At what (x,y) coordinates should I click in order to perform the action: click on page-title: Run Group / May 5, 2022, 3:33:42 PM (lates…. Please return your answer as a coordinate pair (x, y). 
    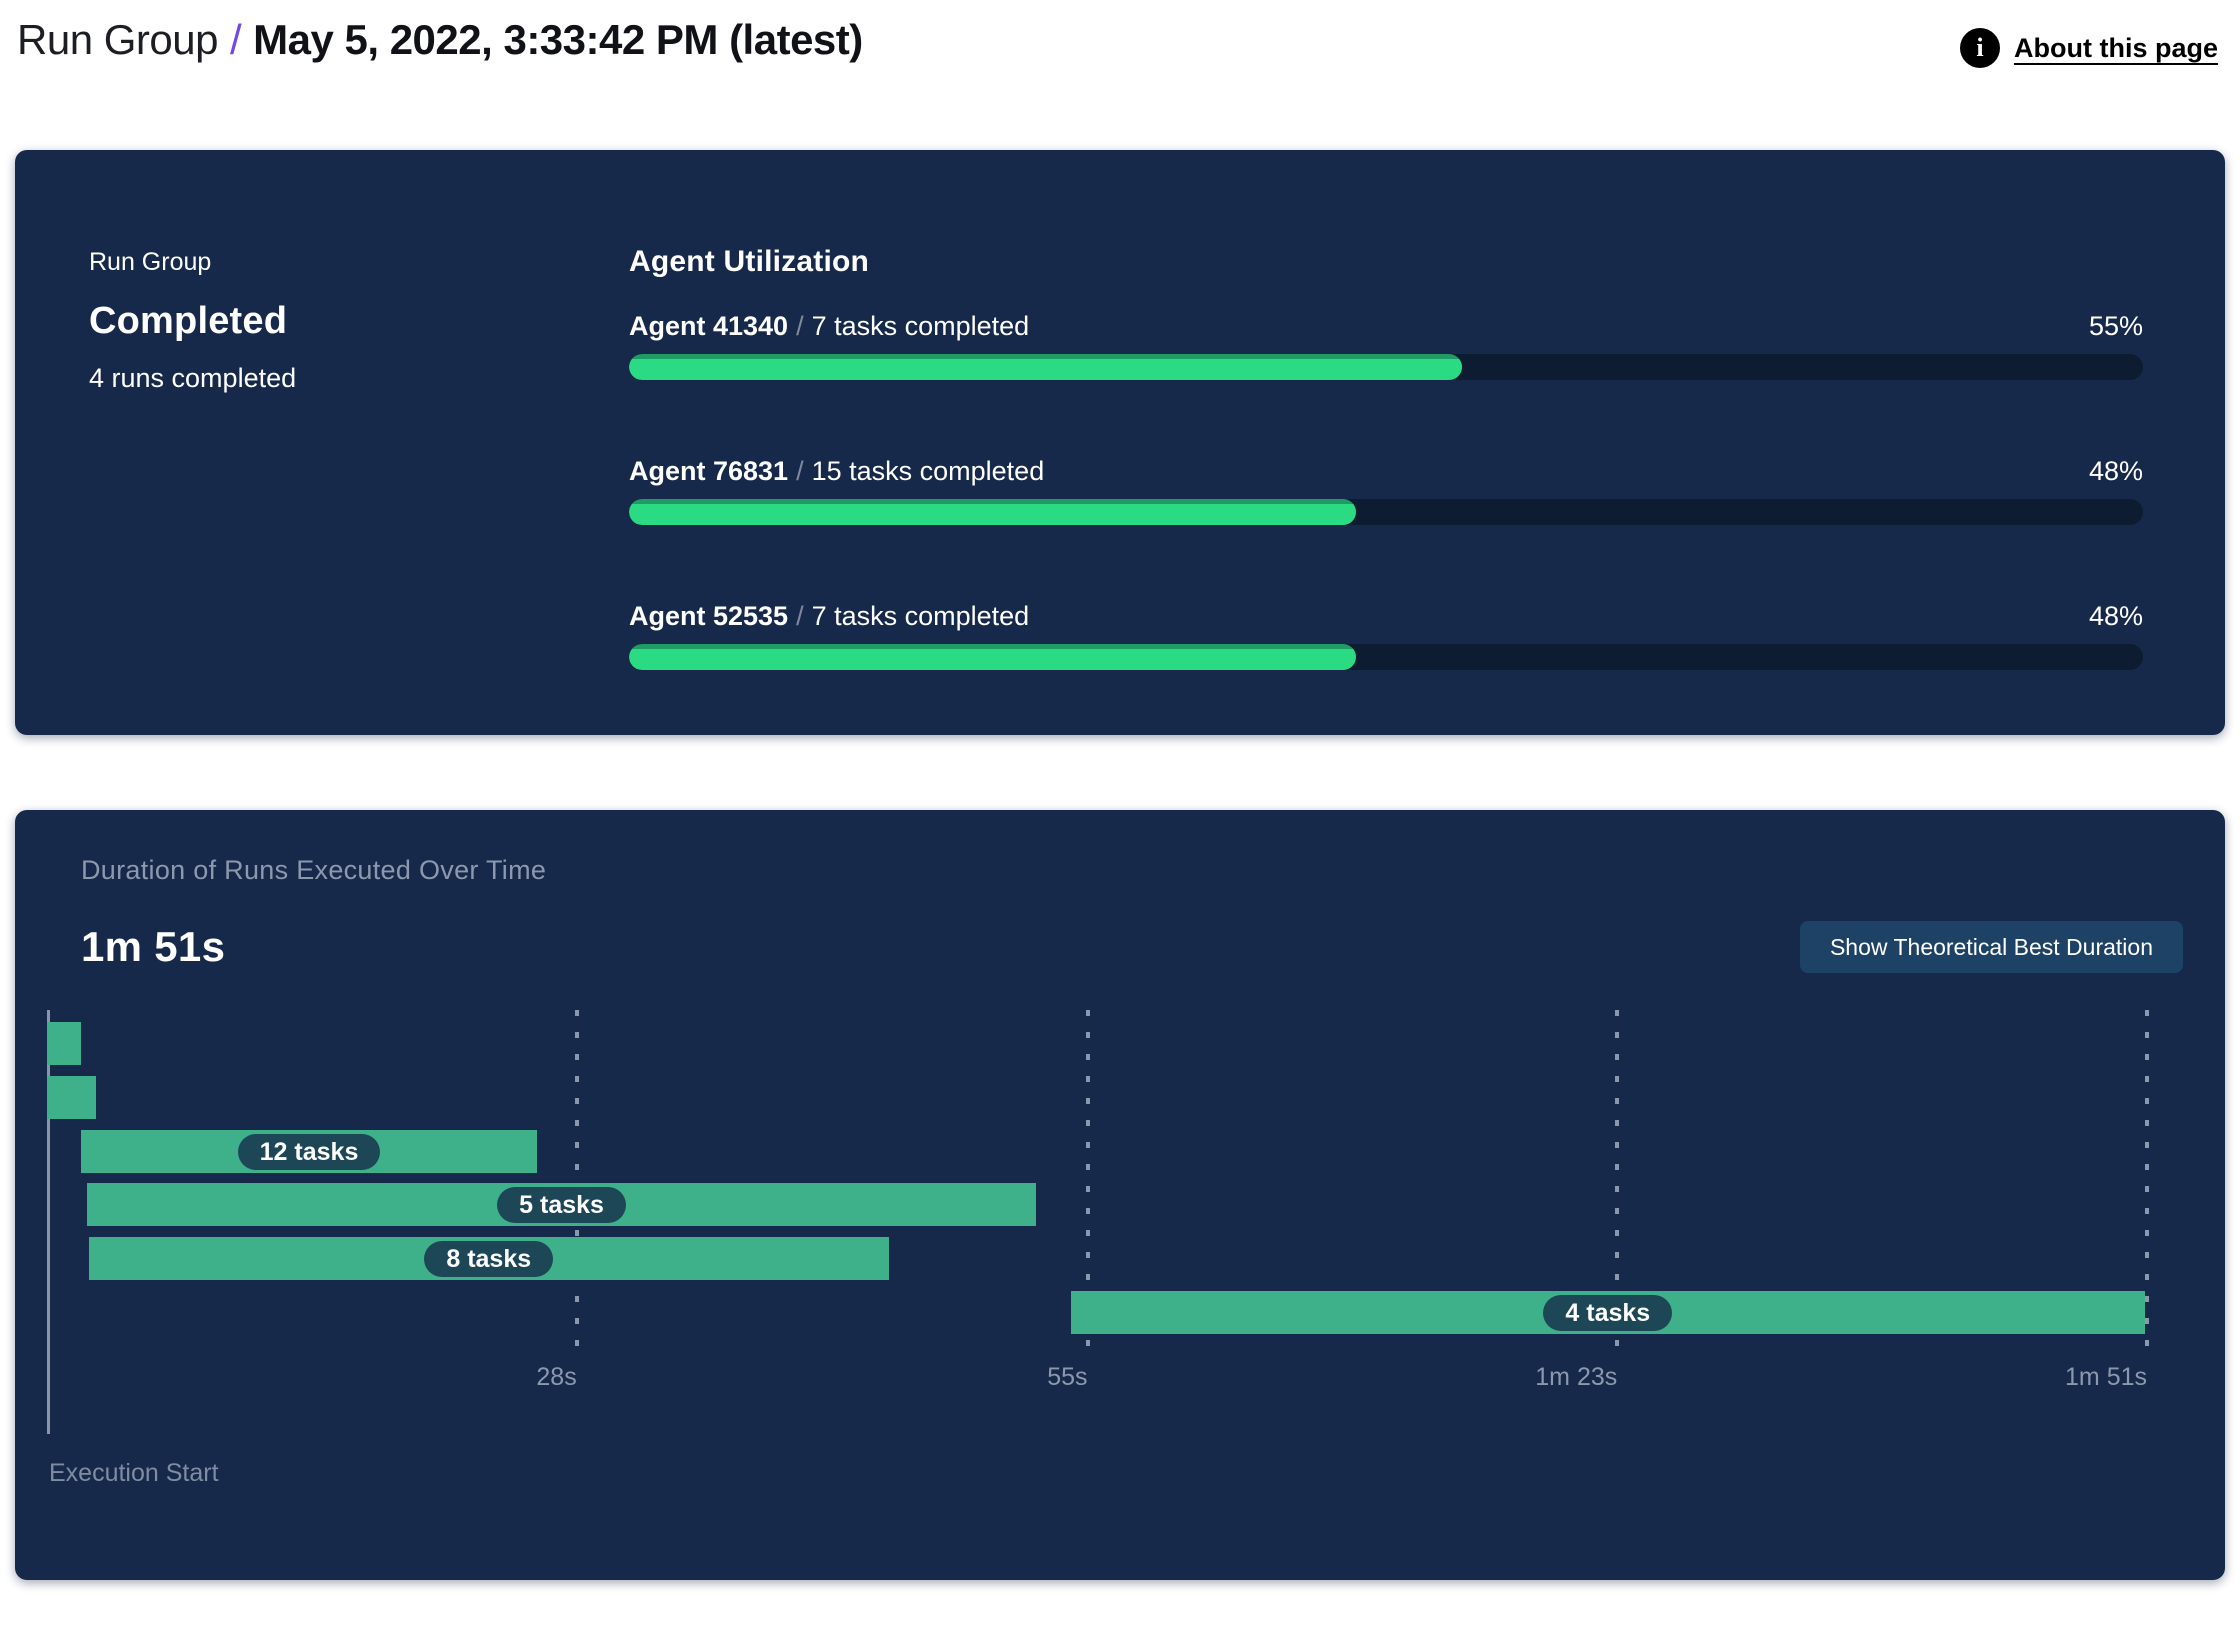
    Looking at the image, I should click on (440, 40).